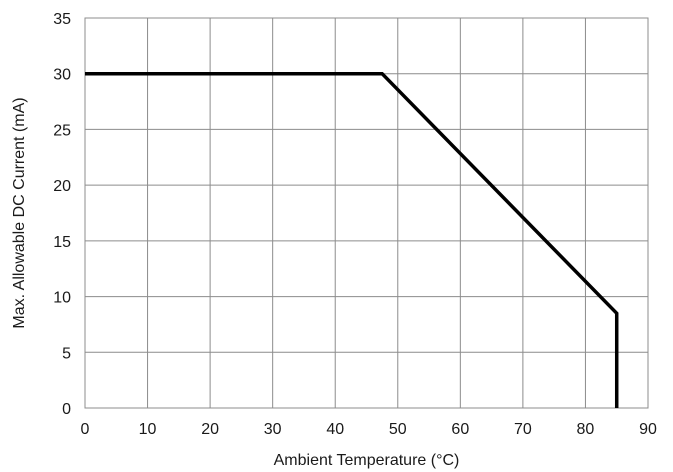  What do you see at coordinates (210, 429) in the screenshot?
I see `x-tick-label: 20` at bounding box center [210, 429].